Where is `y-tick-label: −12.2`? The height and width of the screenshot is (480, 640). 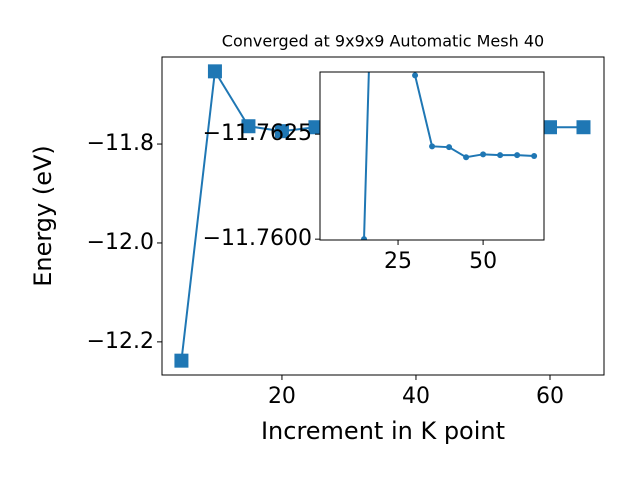
y-tick-label: −12.2 is located at coordinates (120, 341).